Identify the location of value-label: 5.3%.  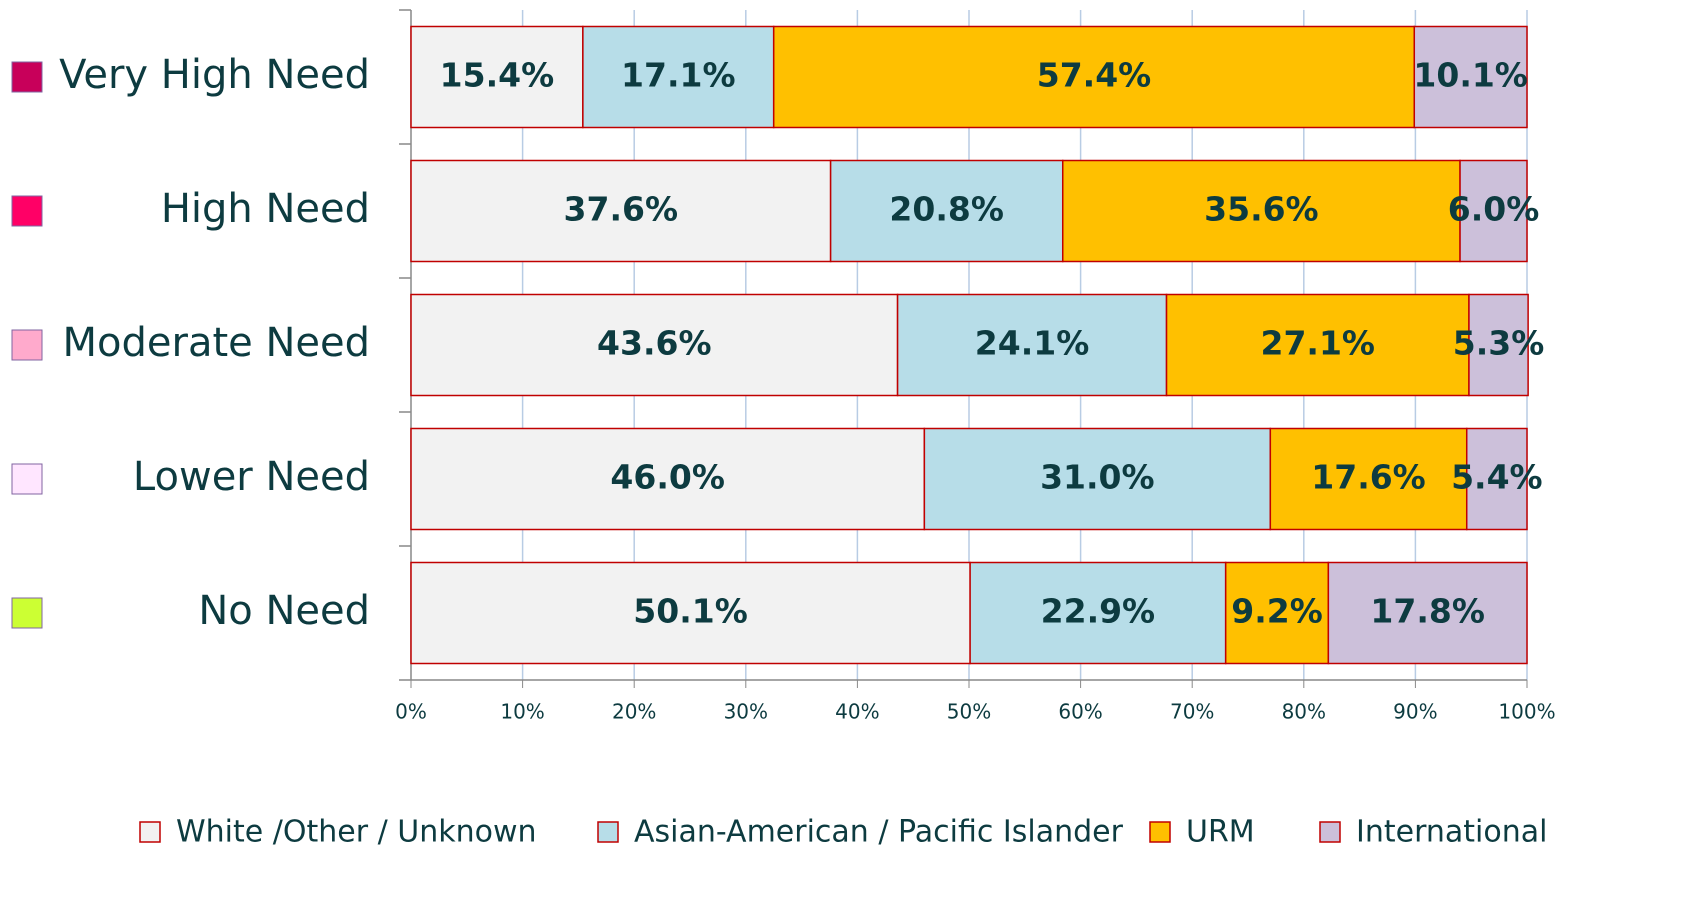
(1499, 343).